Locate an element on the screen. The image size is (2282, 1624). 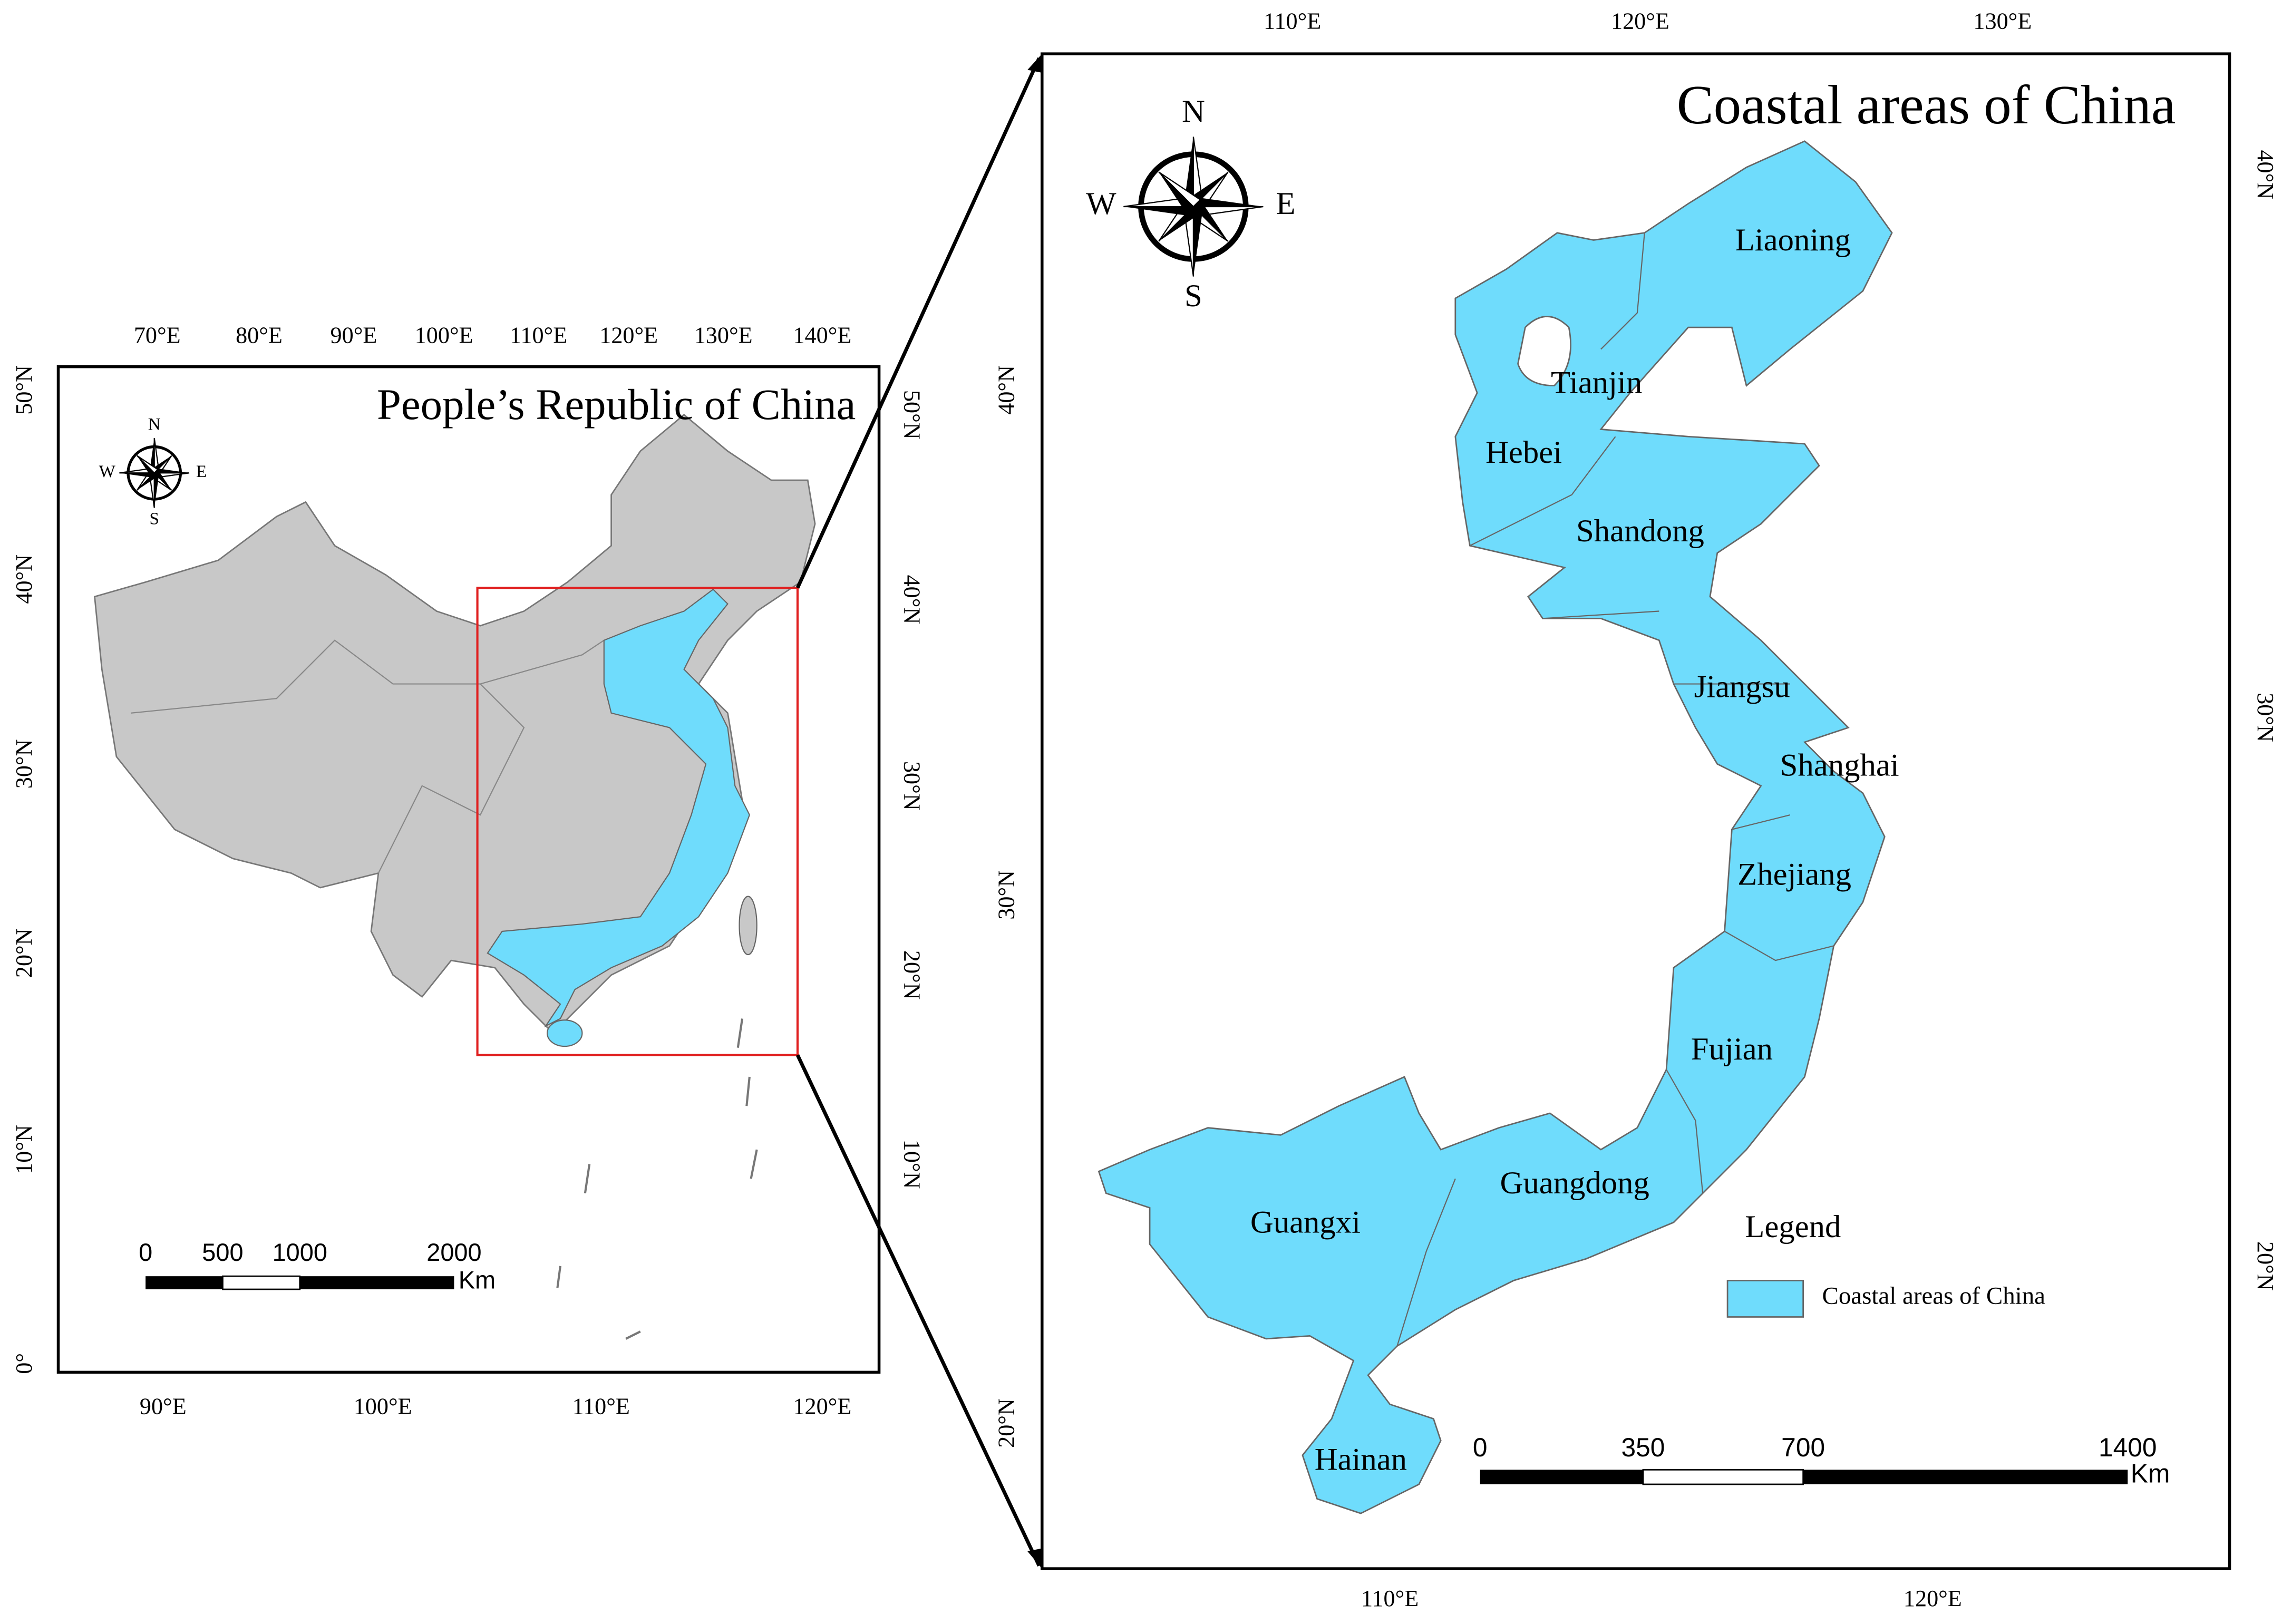
legend-swatch is located at coordinates (1765, 1299).